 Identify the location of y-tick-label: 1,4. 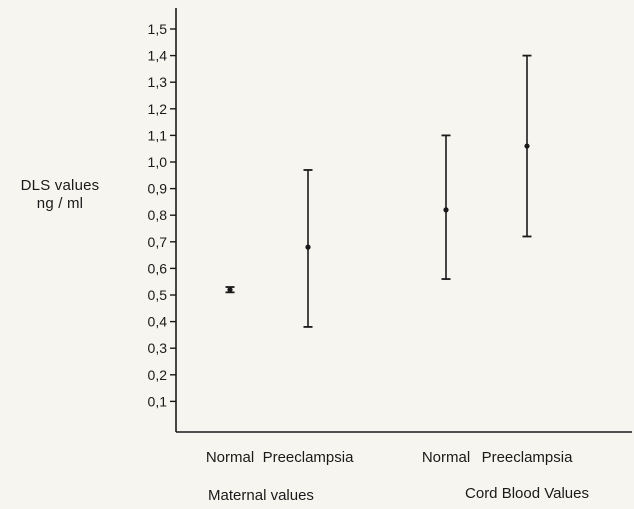
(158, 56).